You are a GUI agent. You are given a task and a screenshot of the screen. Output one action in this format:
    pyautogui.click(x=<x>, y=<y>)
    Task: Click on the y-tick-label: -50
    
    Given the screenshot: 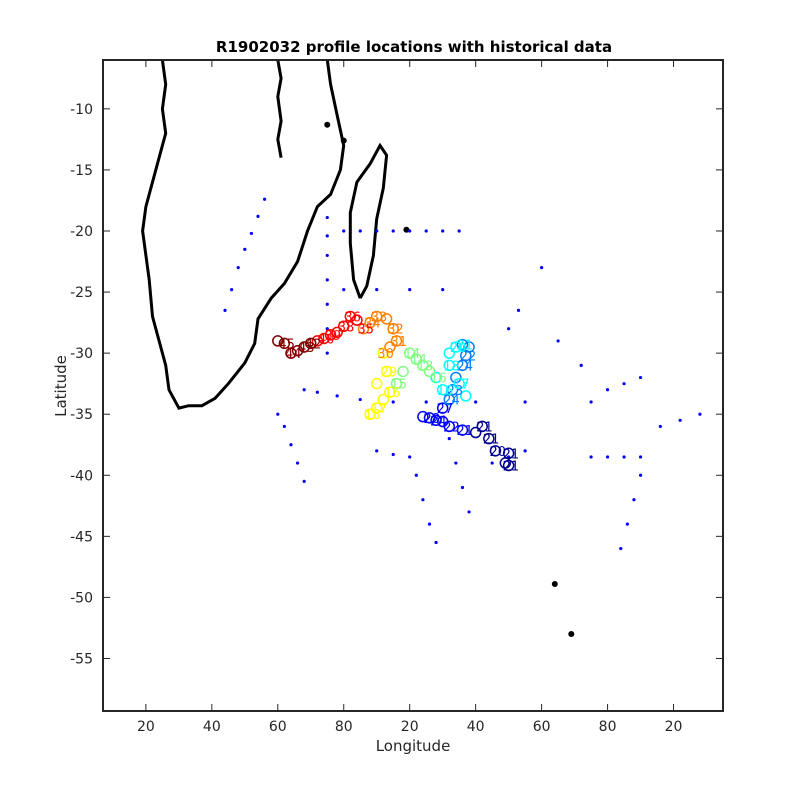 What is the action you would take?
    pyautogui.click(x=81, y=598)
    